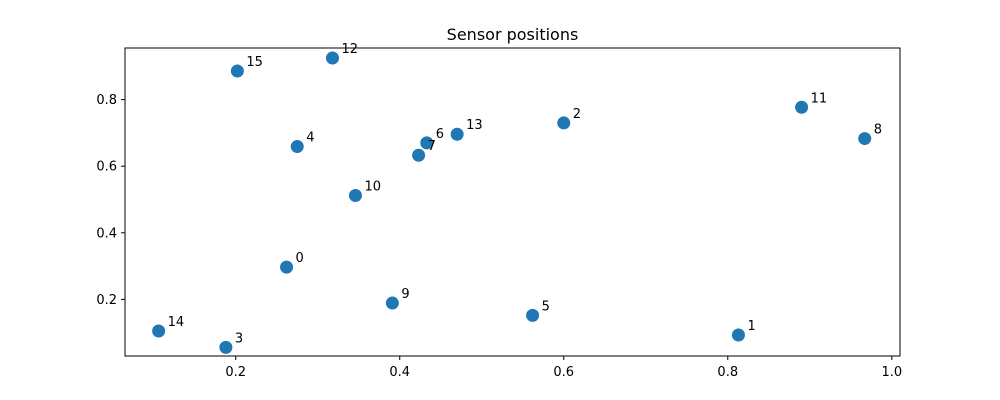 The height and width of the screenshot is (400, 1000). I want to click on point-label: 6, so click(440, 134).